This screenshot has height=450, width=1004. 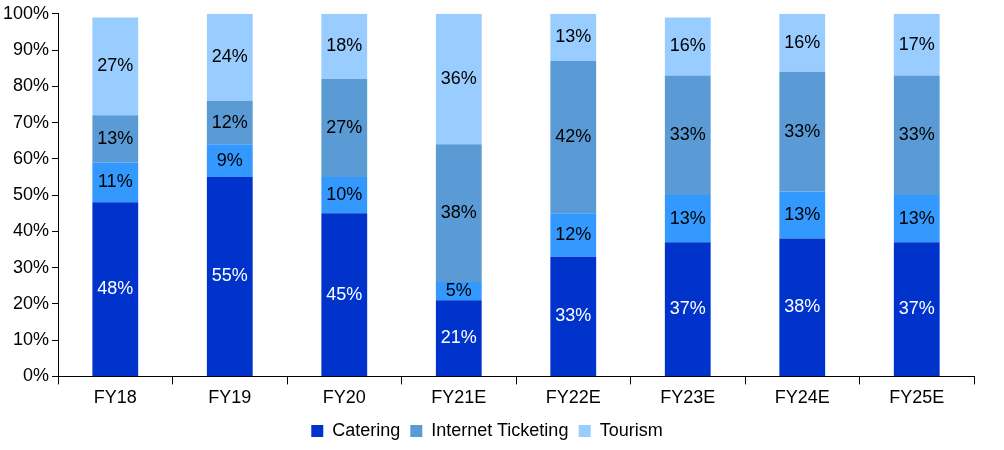 I want to click on data-label: 24%, so click(x=229, y=56).